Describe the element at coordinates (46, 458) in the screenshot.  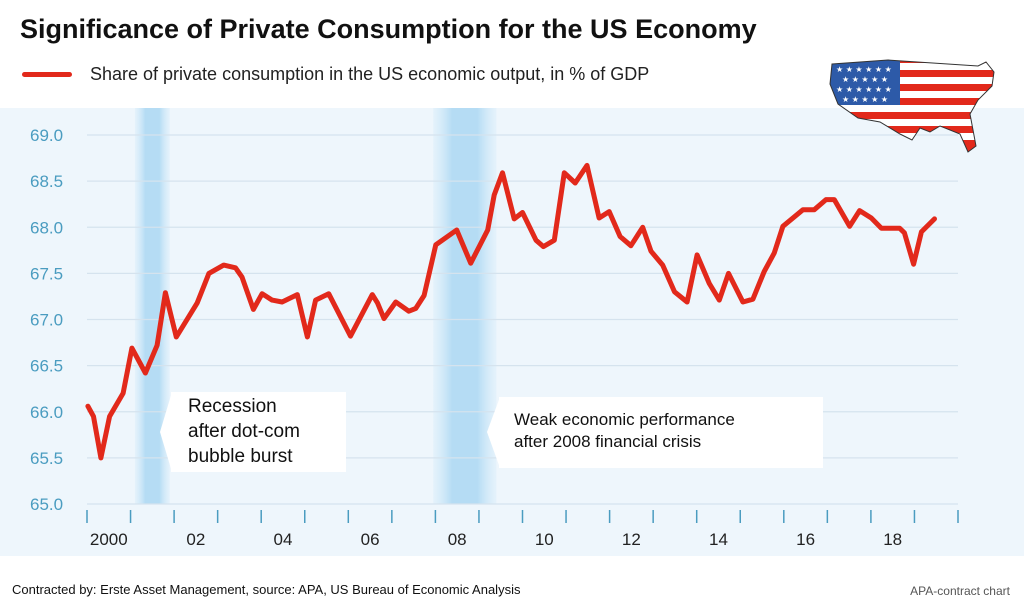
I see `y-tick-label: 65.5` at that location.